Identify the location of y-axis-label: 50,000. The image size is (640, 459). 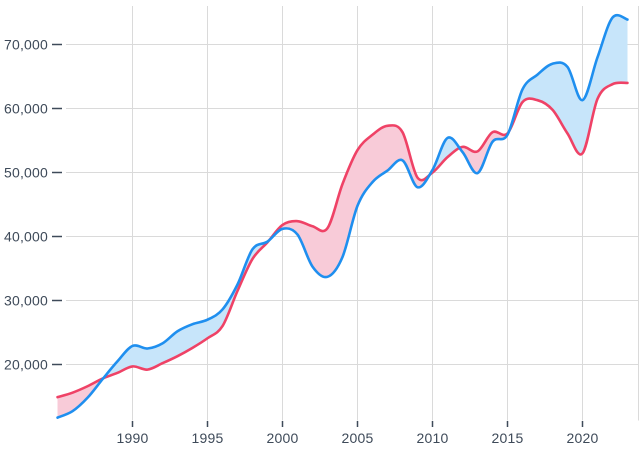
(26, 172).